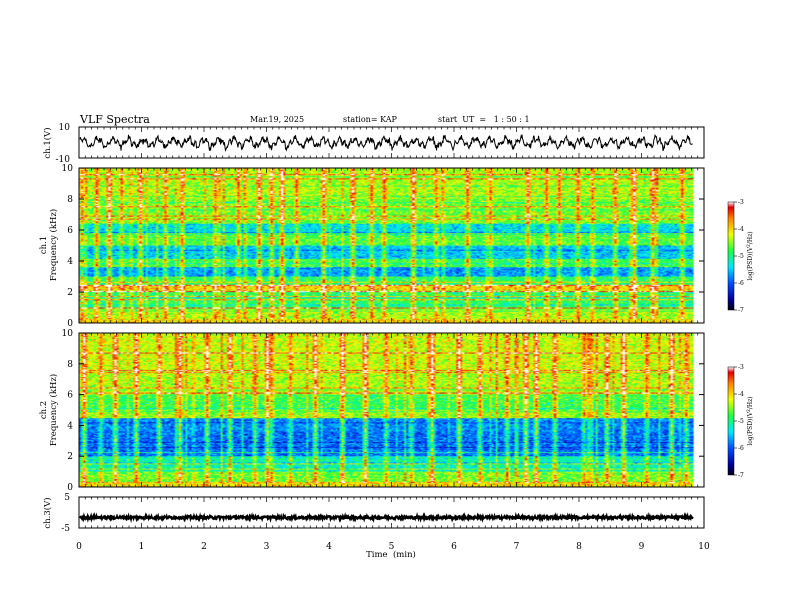 This screenshot has height=612, width=792. Describe the element at coordinates (386, 517) in the screenshot. I see `ch3-waveform-trace` at that location.